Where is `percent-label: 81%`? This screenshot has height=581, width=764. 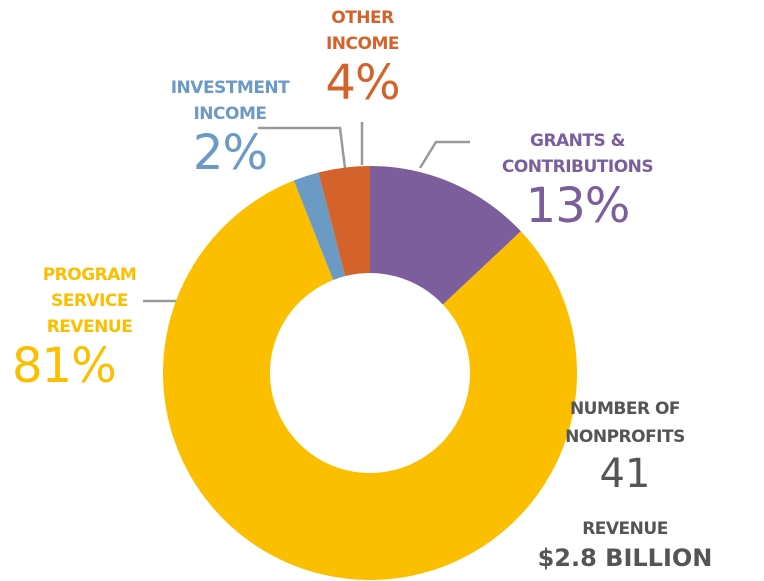 percent-label: 81% is located at coordinates (64, 366).